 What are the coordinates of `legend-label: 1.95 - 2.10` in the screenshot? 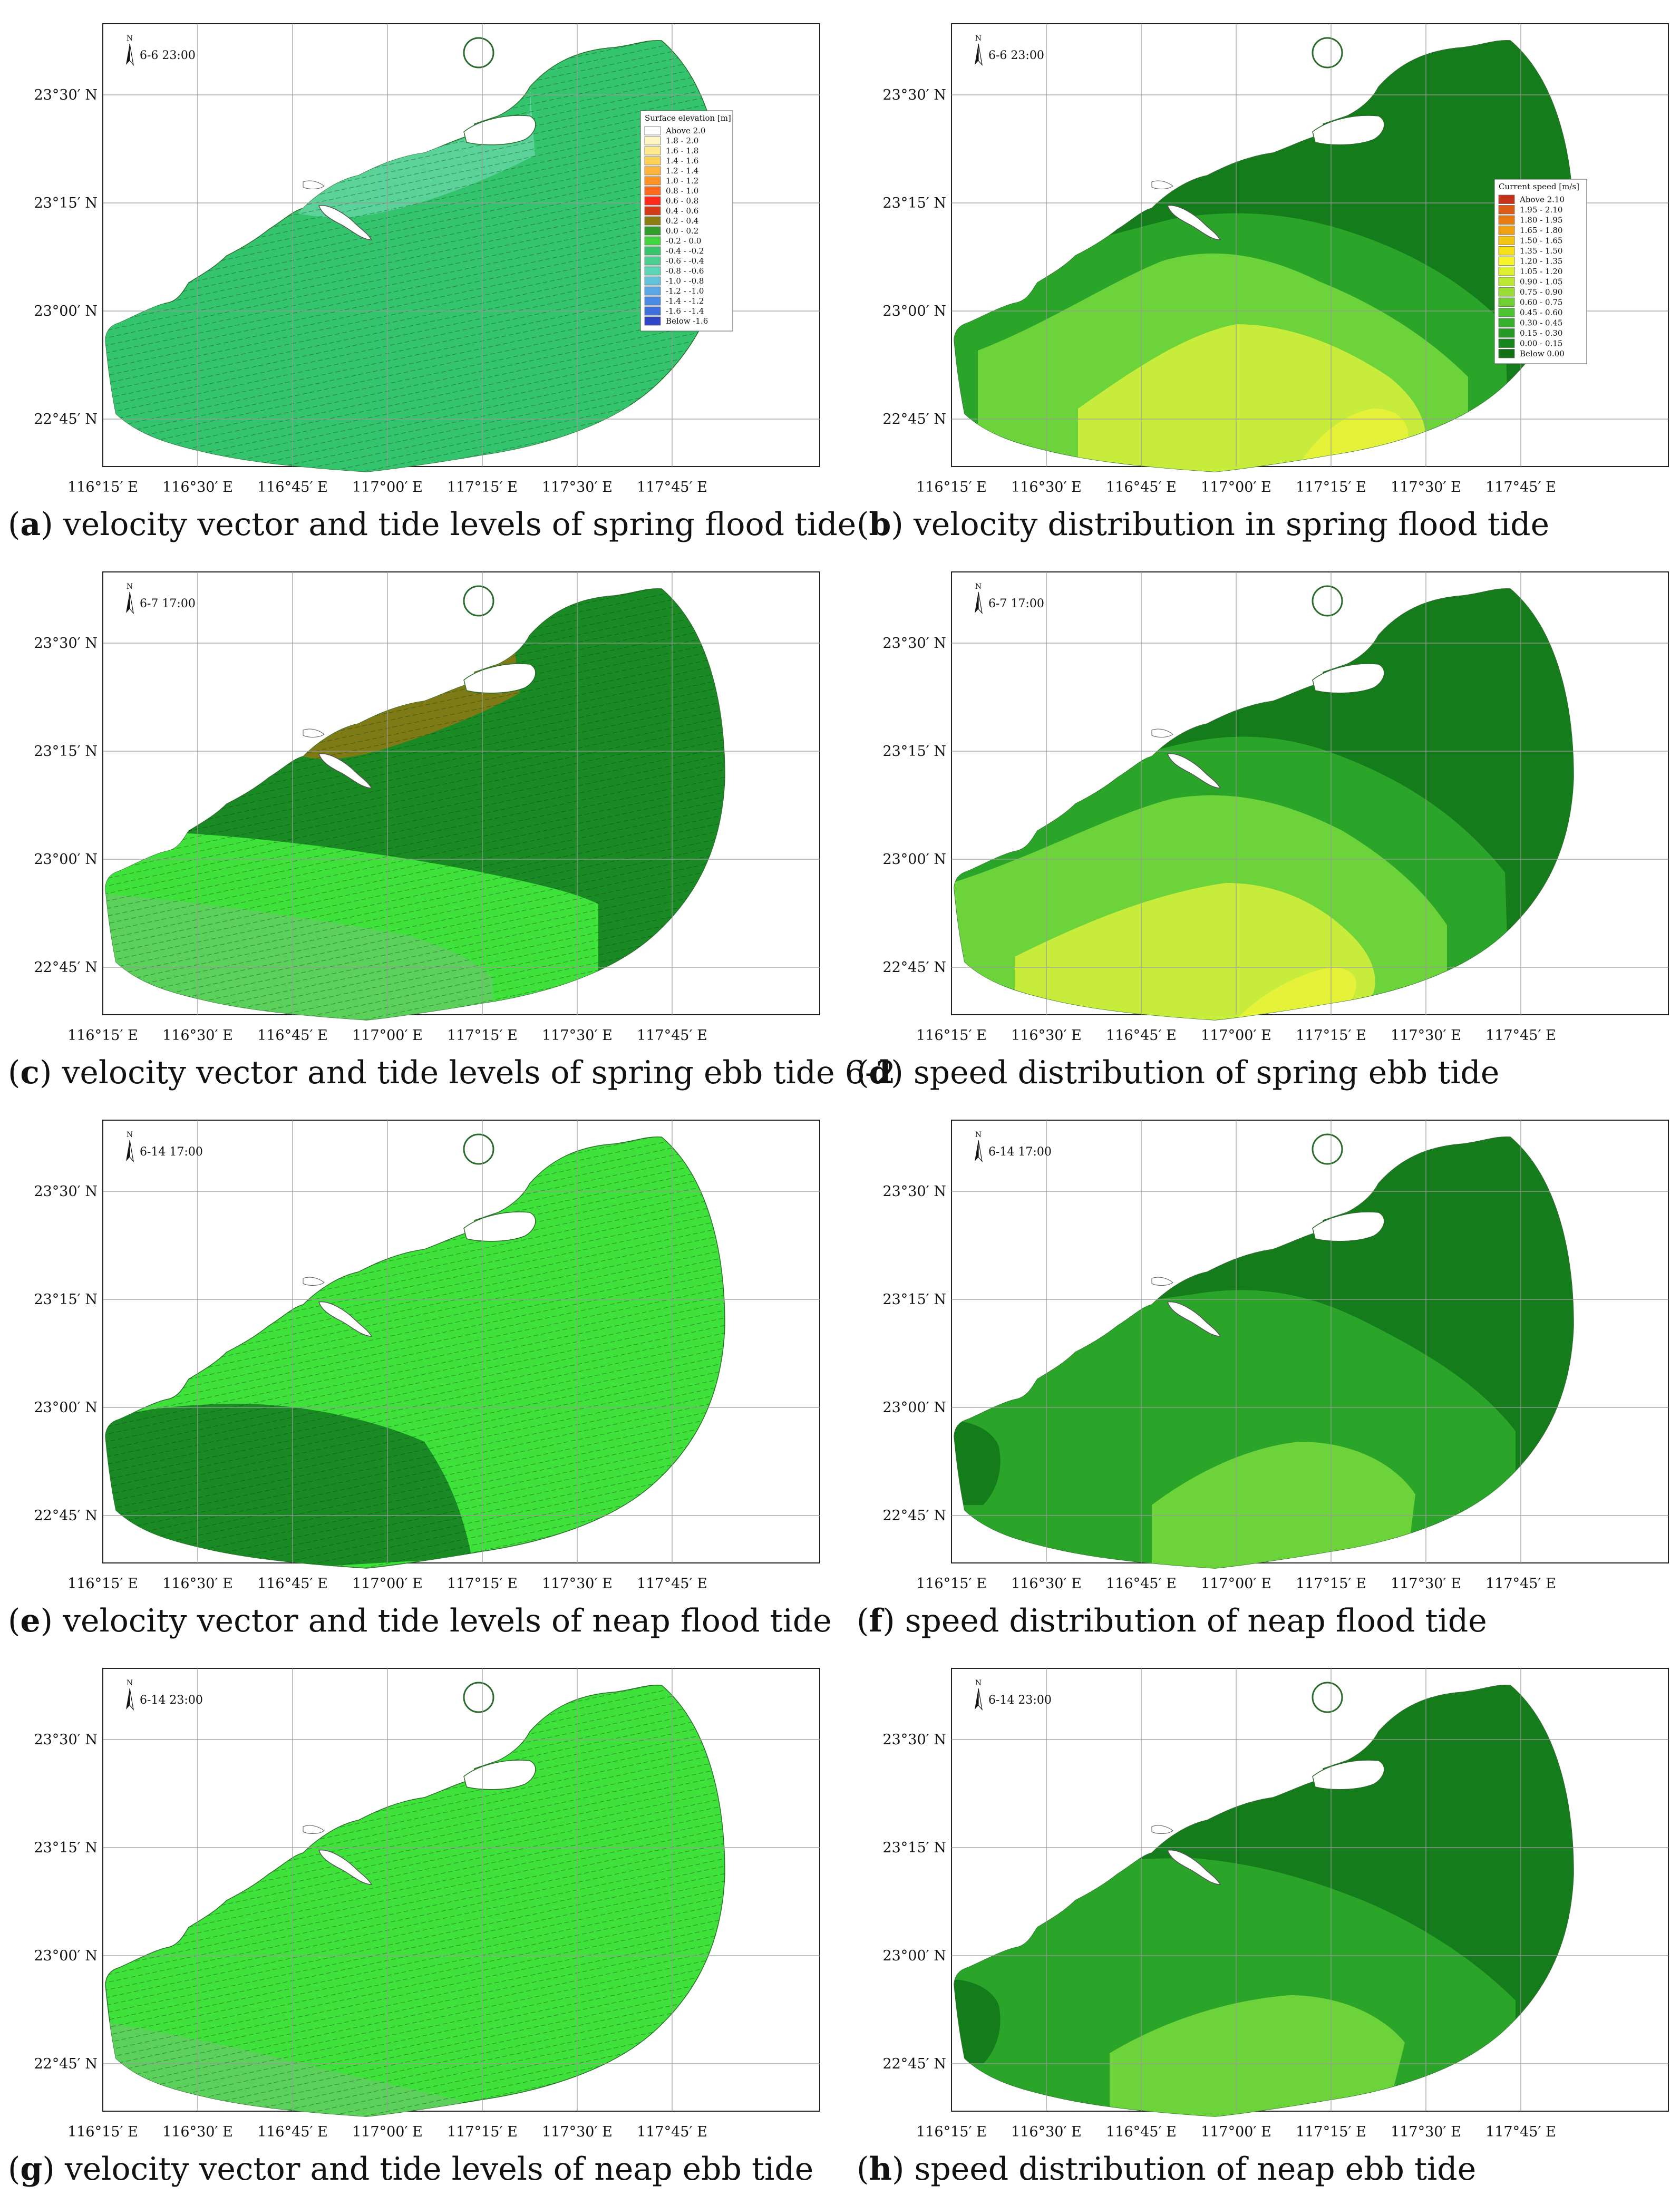 It's located at (1541, 210).